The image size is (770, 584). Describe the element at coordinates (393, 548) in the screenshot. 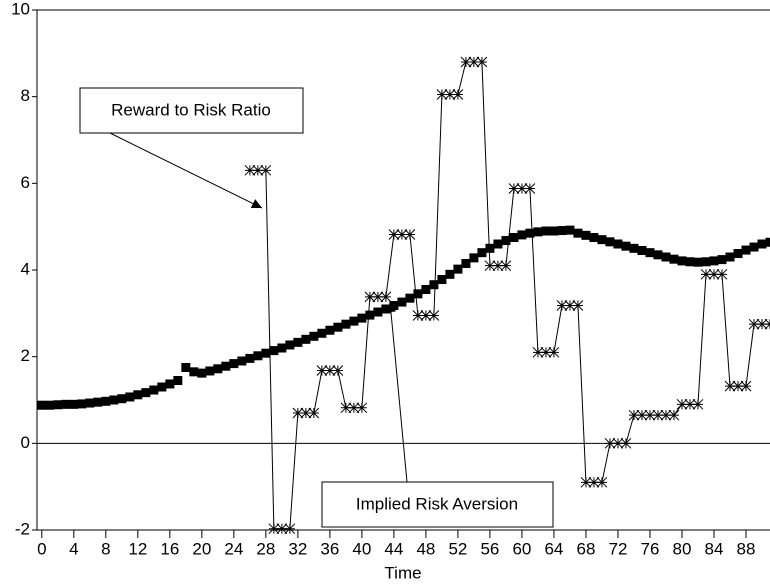

I see `x-tick-label: 44` at that location.